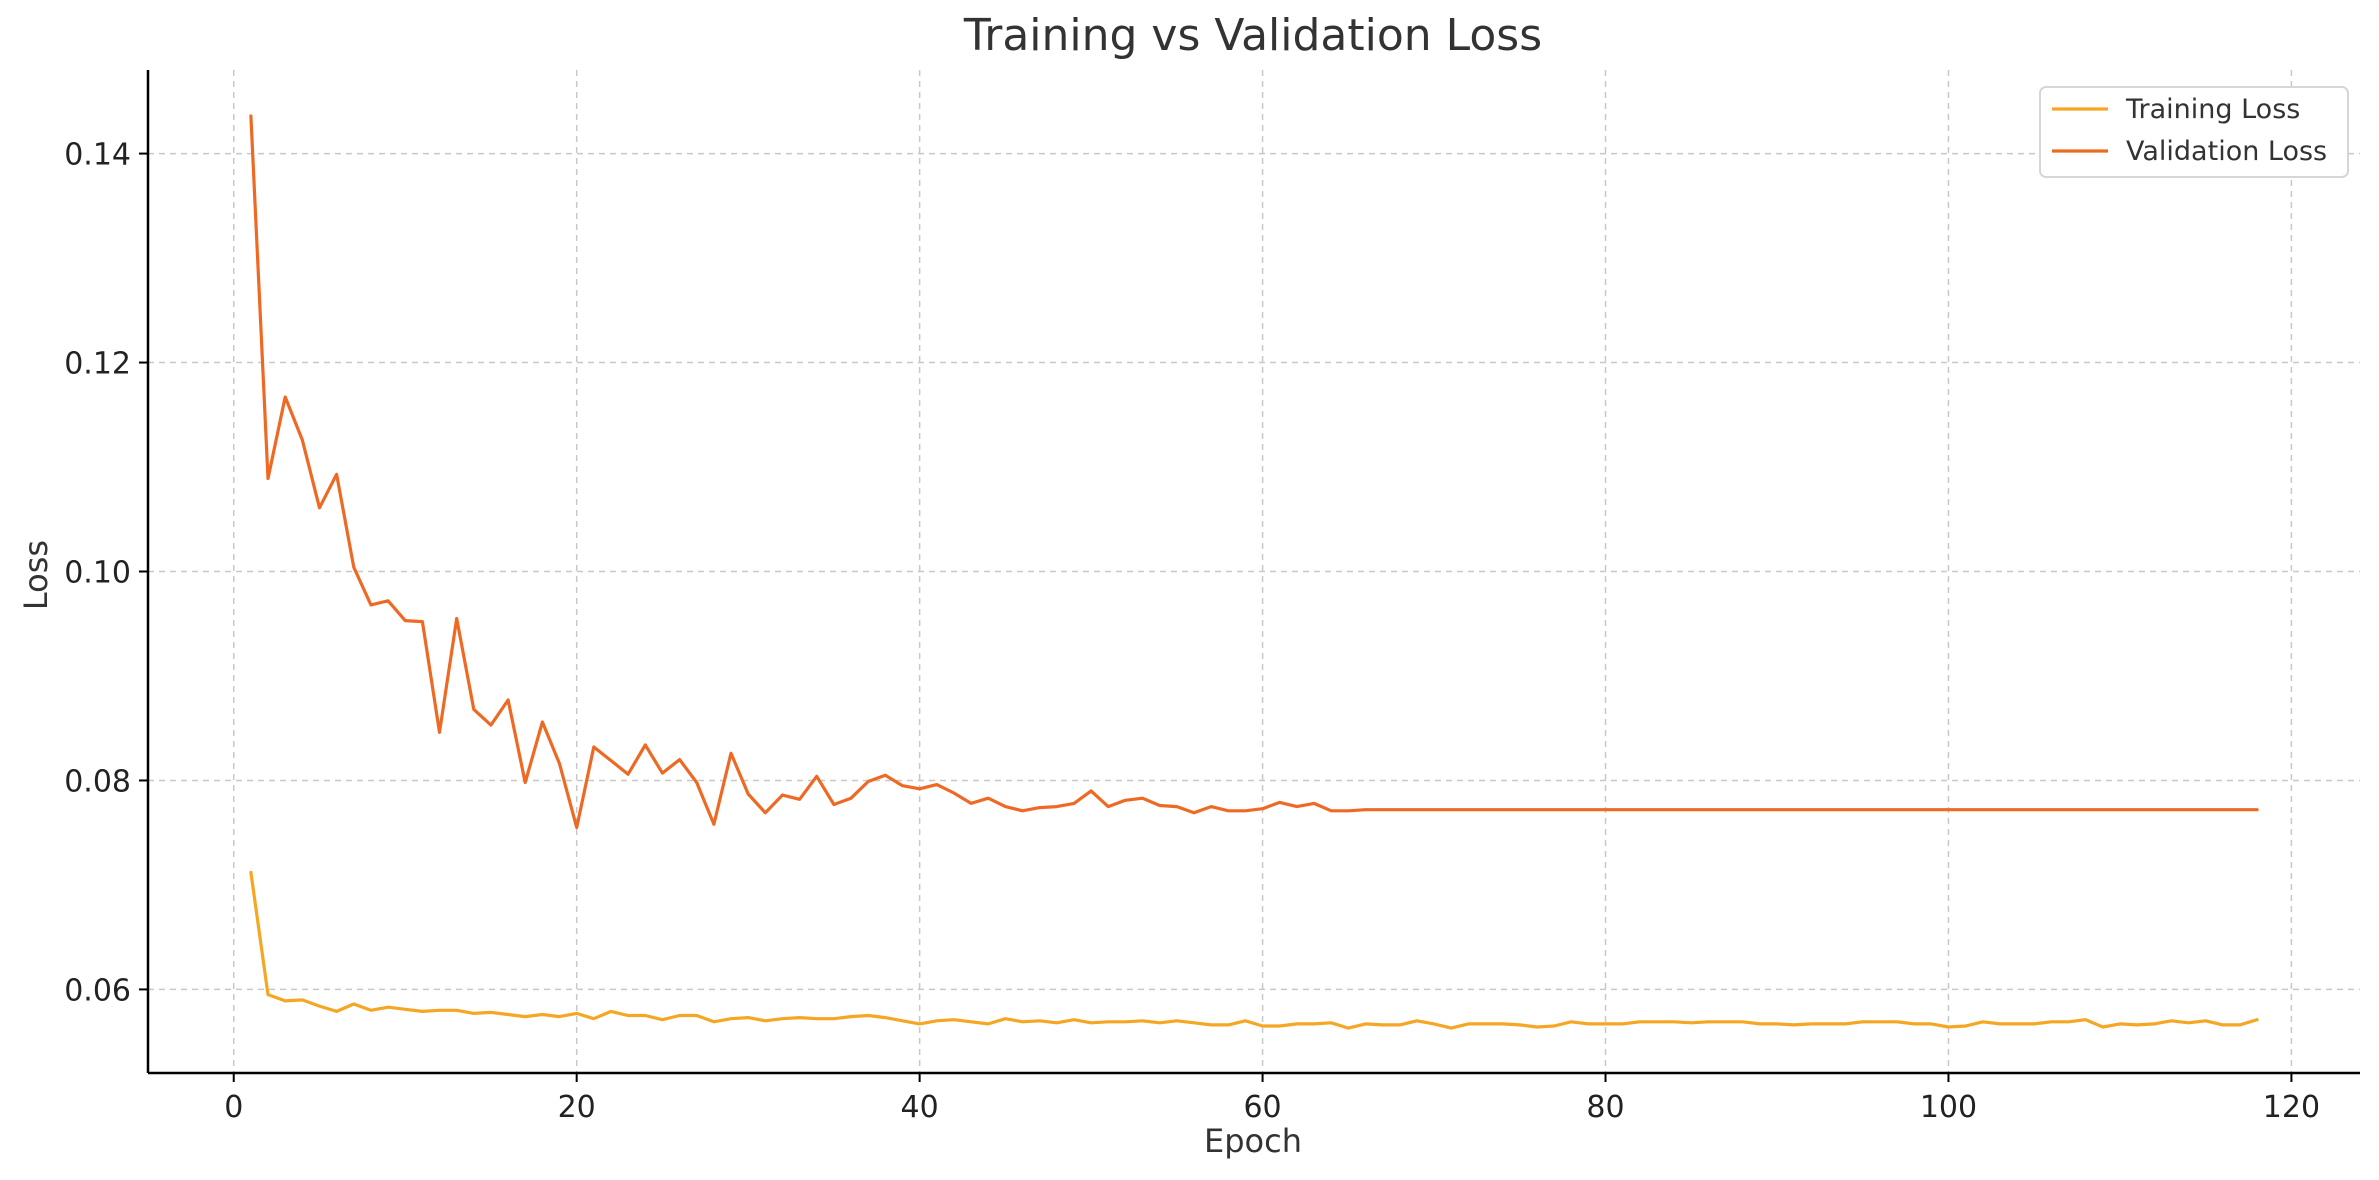 This screenshot has width=2379, height=1180. I want to click on legend-box, so click(2194, 132).